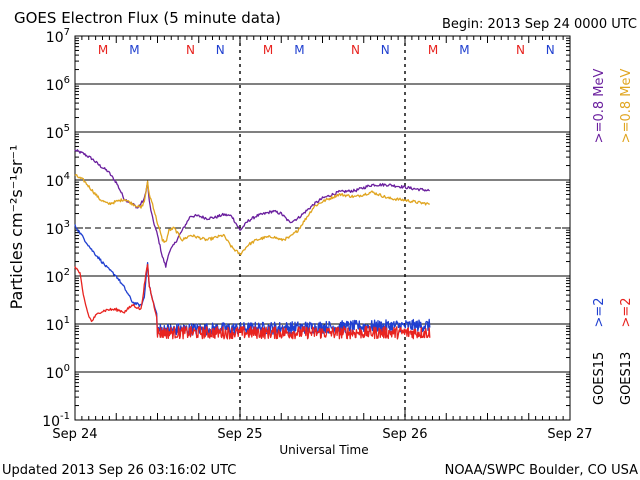  I want to click on x-tick-label: Sep 25, so click(239, 434).